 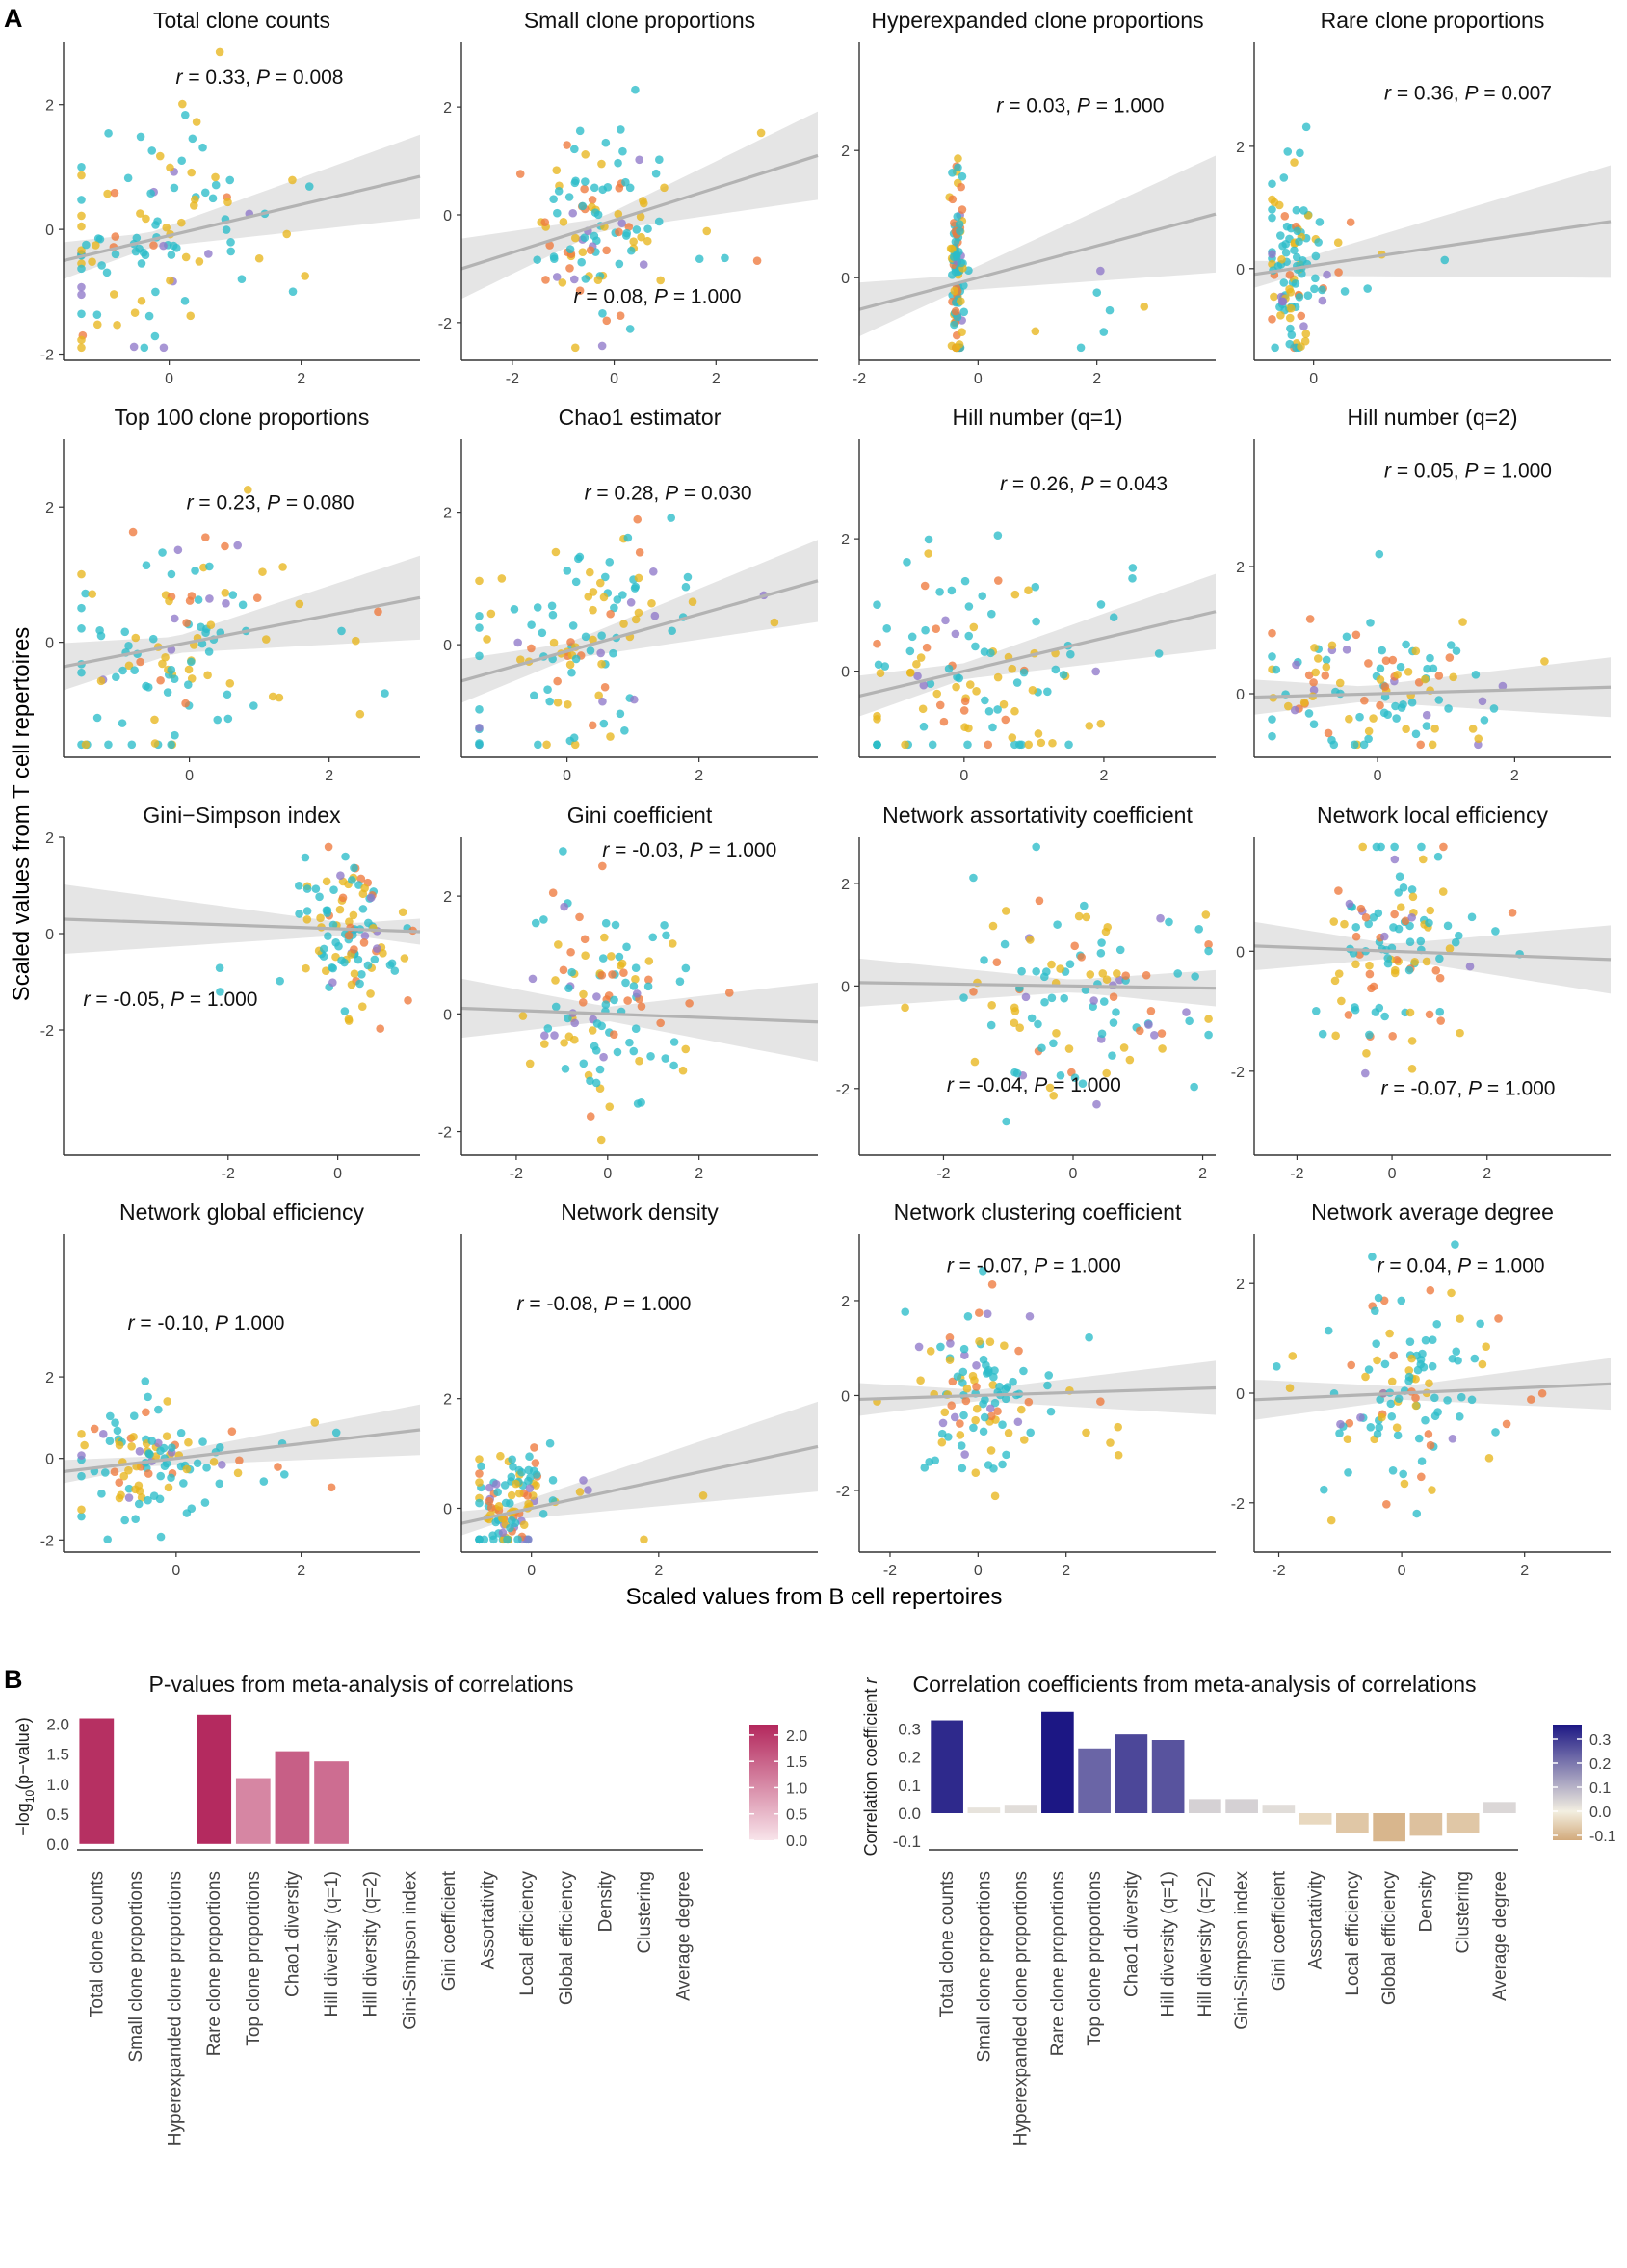 What do you see at coordinates (1600, 1764) in the screenshot?
I see `colorbar-tick-label: 0.2` at bounding box center [1600, 1764].